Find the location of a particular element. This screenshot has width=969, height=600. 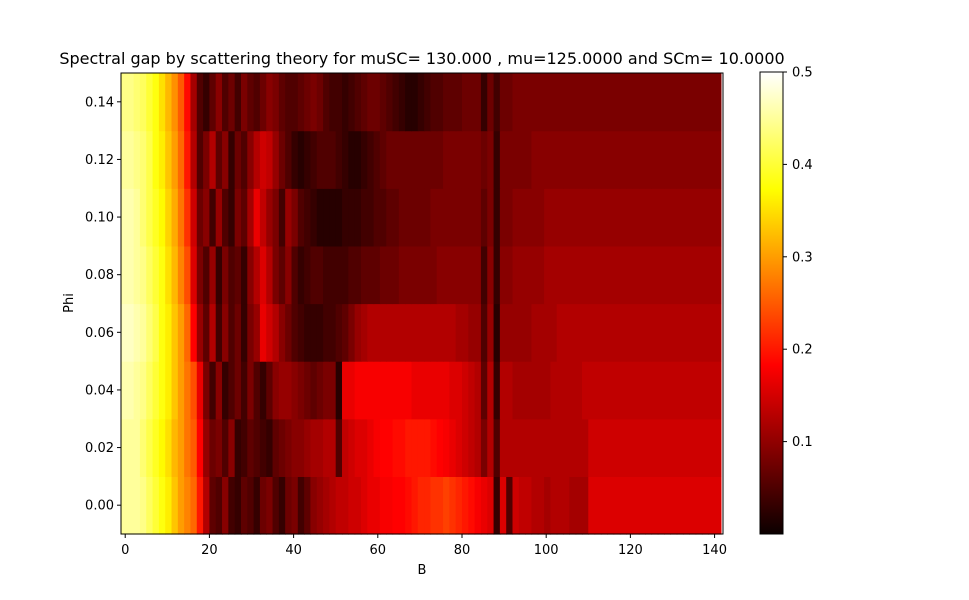

x-tick-label: 140 is located at coordinates (714, 550).